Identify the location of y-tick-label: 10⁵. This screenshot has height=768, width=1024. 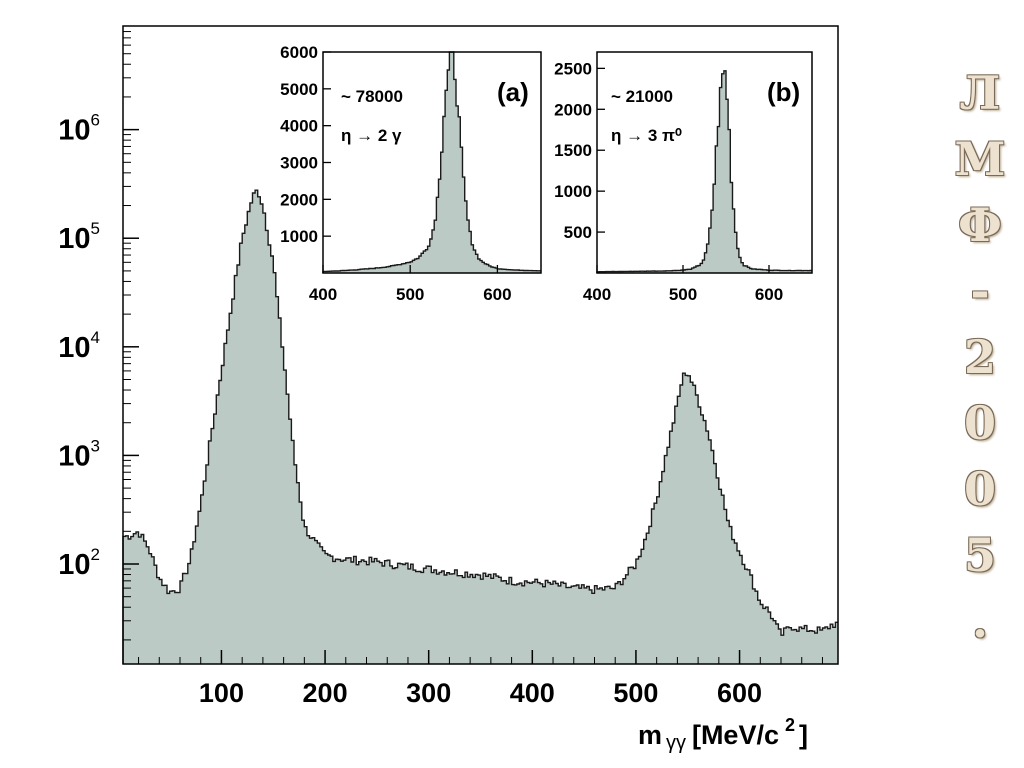
(79, 237).